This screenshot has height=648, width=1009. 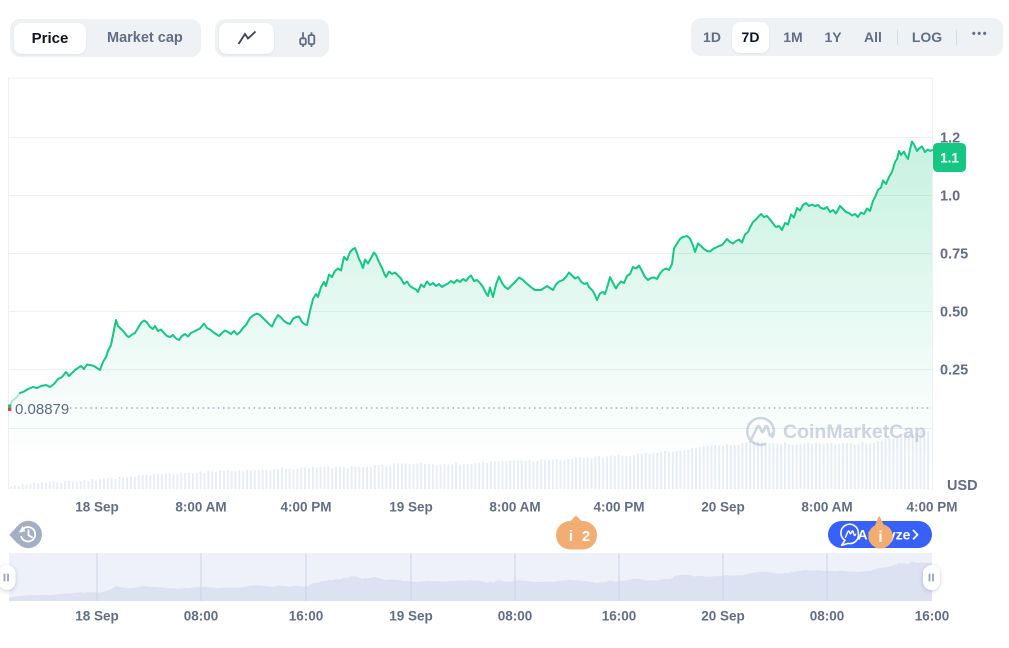 What do you see at coordinates (586, 536) in the screenshot?
I see `svg-text: 2` at bounding box center [586, 536].